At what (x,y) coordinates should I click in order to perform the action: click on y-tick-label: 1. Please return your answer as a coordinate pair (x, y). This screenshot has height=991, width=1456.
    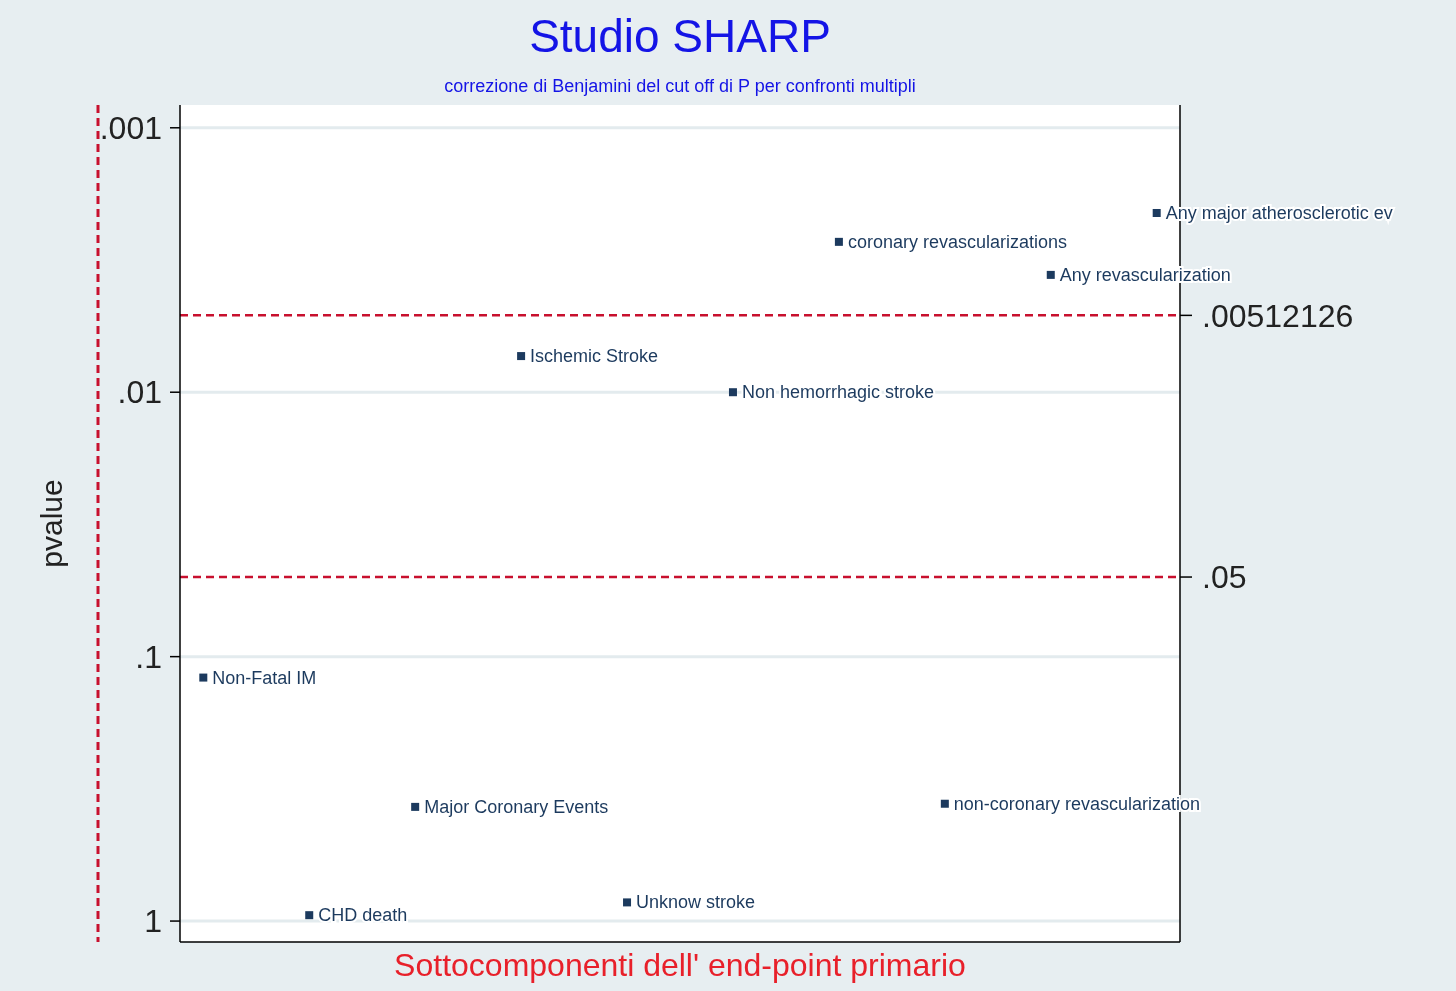
    Looking at the image, I should click on (153, 921).